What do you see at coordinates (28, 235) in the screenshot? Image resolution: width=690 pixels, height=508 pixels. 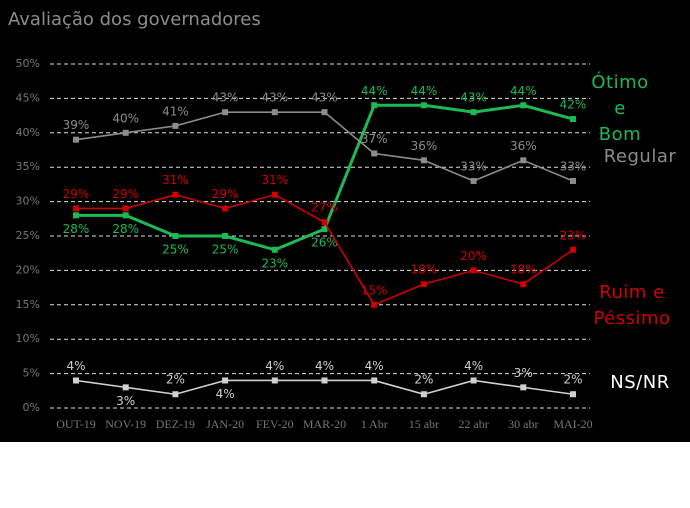 I see `y-tick-label: 25%` at bounding box center [28, 235].